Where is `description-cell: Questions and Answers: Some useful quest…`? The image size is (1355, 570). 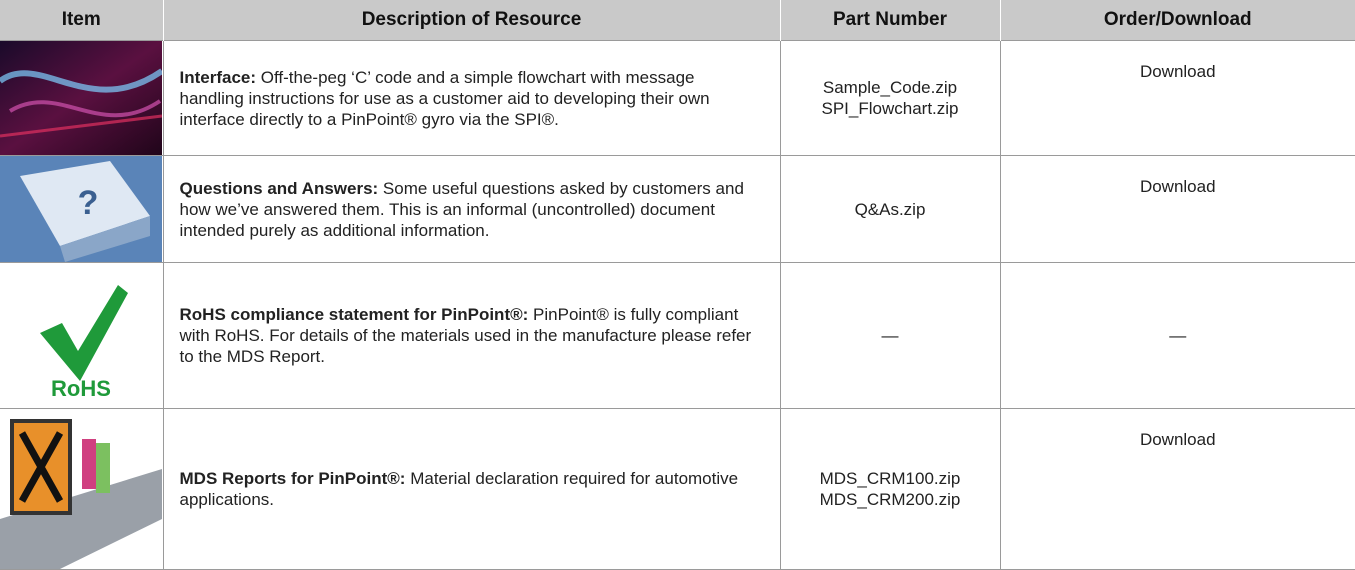 description-cell: Questions and Answers: Some useful quest… is located at coordinates (471, 209).